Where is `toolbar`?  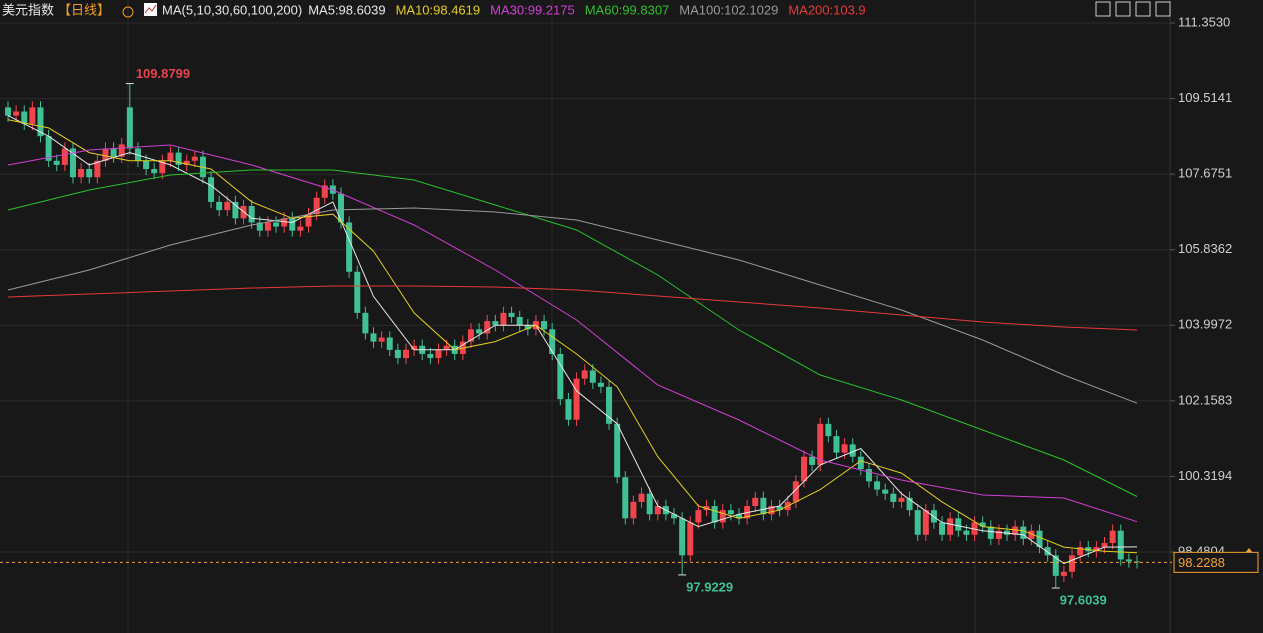 toolbar is located at coordinates (1133, 9).